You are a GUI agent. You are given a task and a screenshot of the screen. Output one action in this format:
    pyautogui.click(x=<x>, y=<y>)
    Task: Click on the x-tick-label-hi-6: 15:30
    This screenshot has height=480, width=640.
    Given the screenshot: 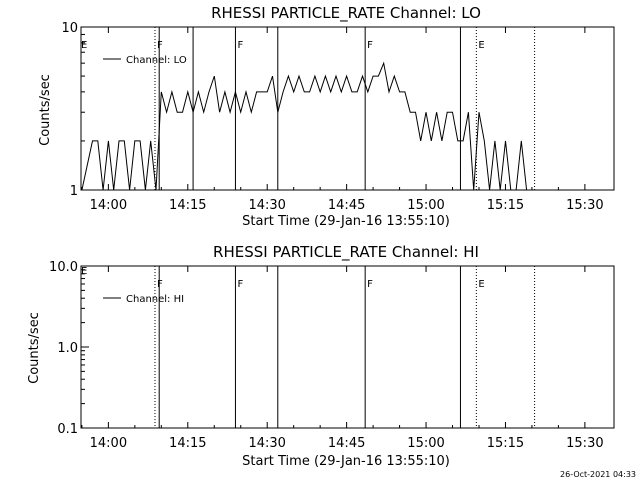 What is the action you would take?
    pyautogui.click(x=584, y=443)
    